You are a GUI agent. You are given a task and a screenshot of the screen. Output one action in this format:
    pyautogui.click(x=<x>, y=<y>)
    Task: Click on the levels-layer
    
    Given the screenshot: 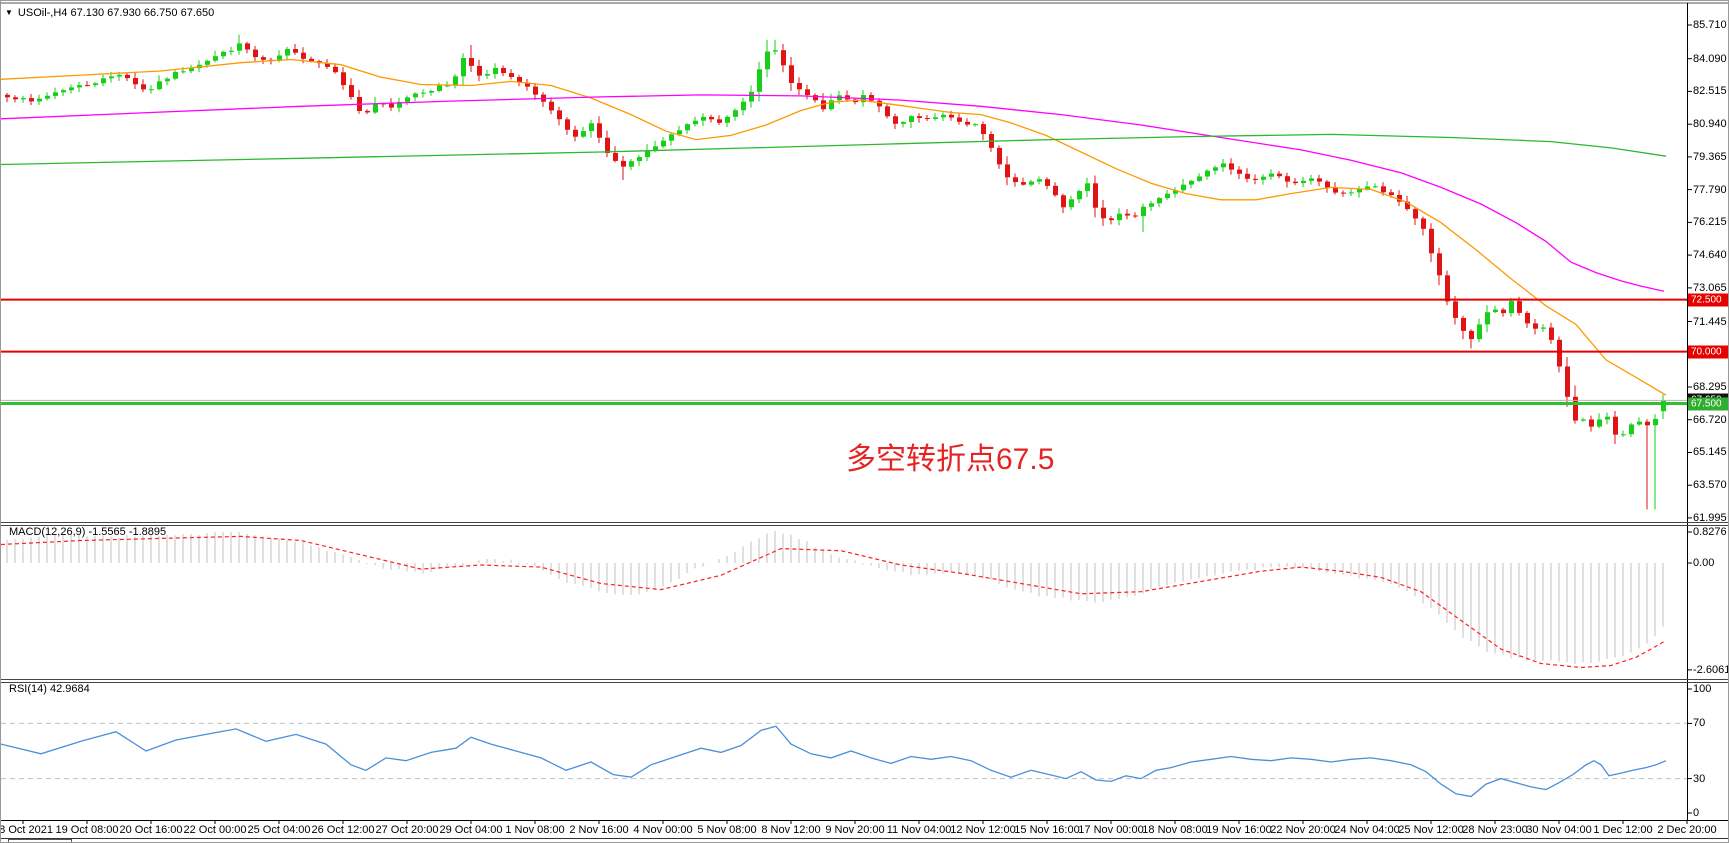 What is the action you would take?
    pyautogui.click(x=844, y=351)
    